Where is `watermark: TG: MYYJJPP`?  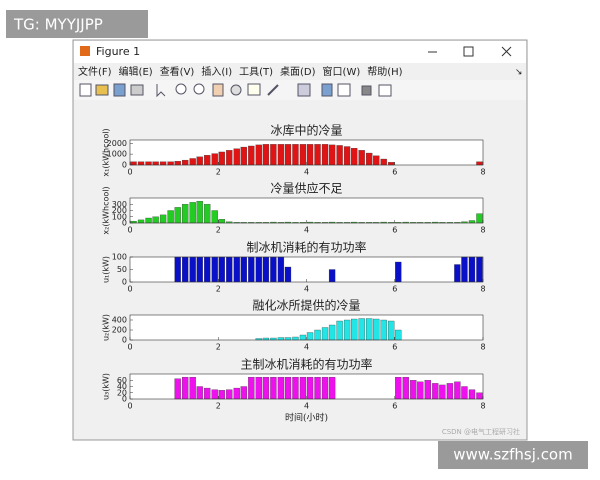 watermark: TG: MYYJJPP is located at coordinates (58, 25).